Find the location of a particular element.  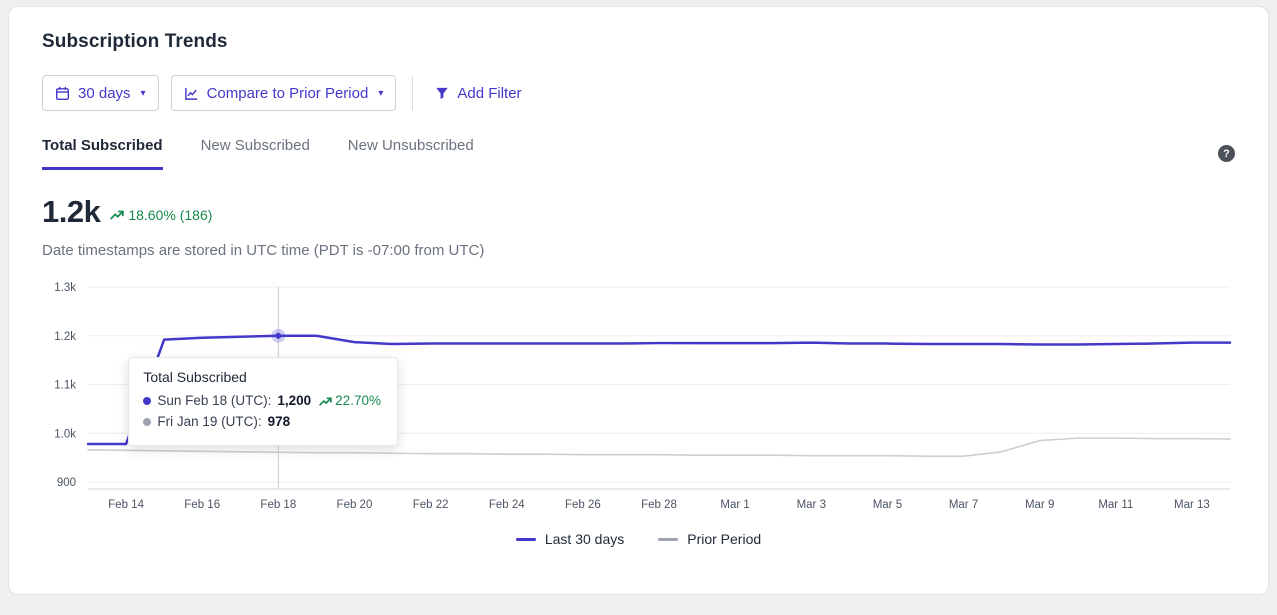

legend-swatch-current is located at coordinates (525, 539).